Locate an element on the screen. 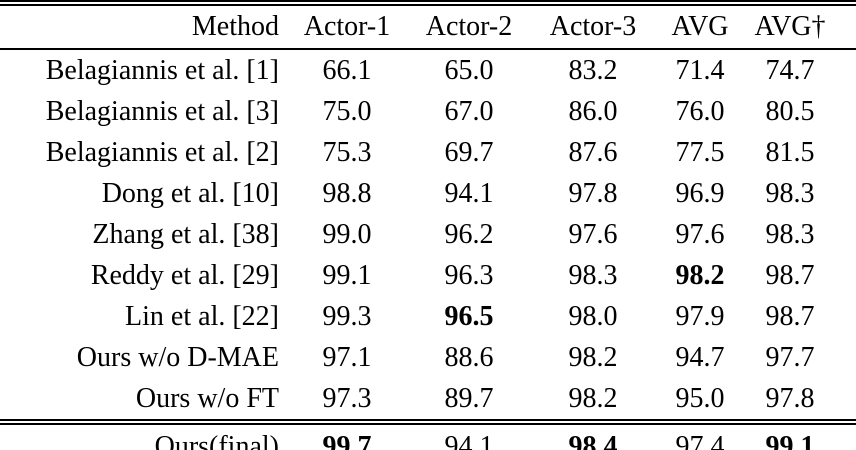 The image size is (856, 450). value-cell: 80.5 is located at coordinates (790, 111).